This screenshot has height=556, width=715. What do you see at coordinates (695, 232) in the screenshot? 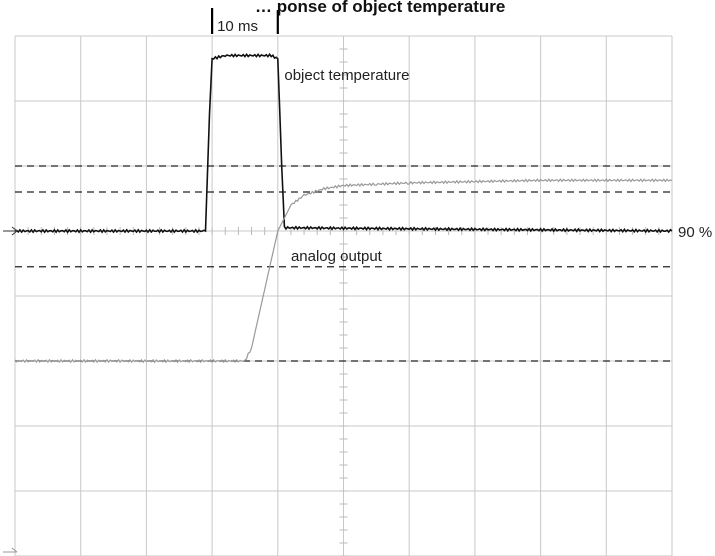
I see `level-label: 90 %` at bounding box center [695, 232].